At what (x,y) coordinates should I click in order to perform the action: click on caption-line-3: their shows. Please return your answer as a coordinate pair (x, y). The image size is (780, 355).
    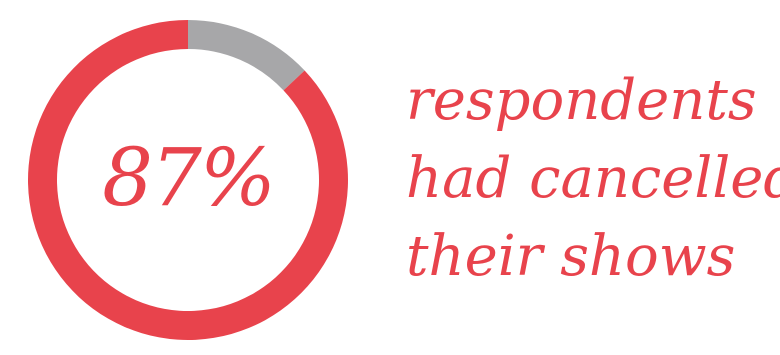
    Looking at the image, I should click on (571, 256).